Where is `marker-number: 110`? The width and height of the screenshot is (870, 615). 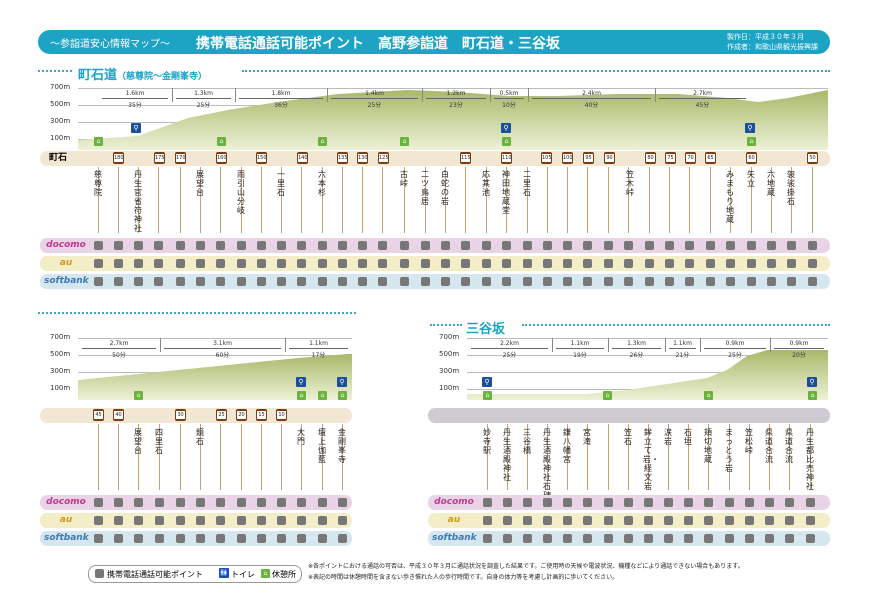 marker-number: 110 is located at coordinates (507, 158).